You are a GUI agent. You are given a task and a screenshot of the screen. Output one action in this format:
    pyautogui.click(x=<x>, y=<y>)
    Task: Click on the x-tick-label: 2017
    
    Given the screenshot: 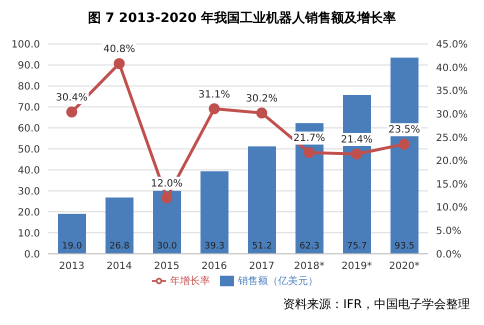 What is the action you would take?
    pyautogui.click(x=261, y=266)
    